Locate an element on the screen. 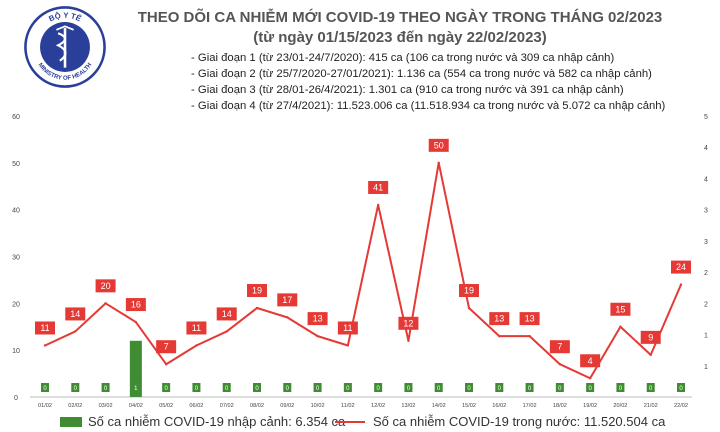  data-label: 41 is located at coordinates (378, 187).